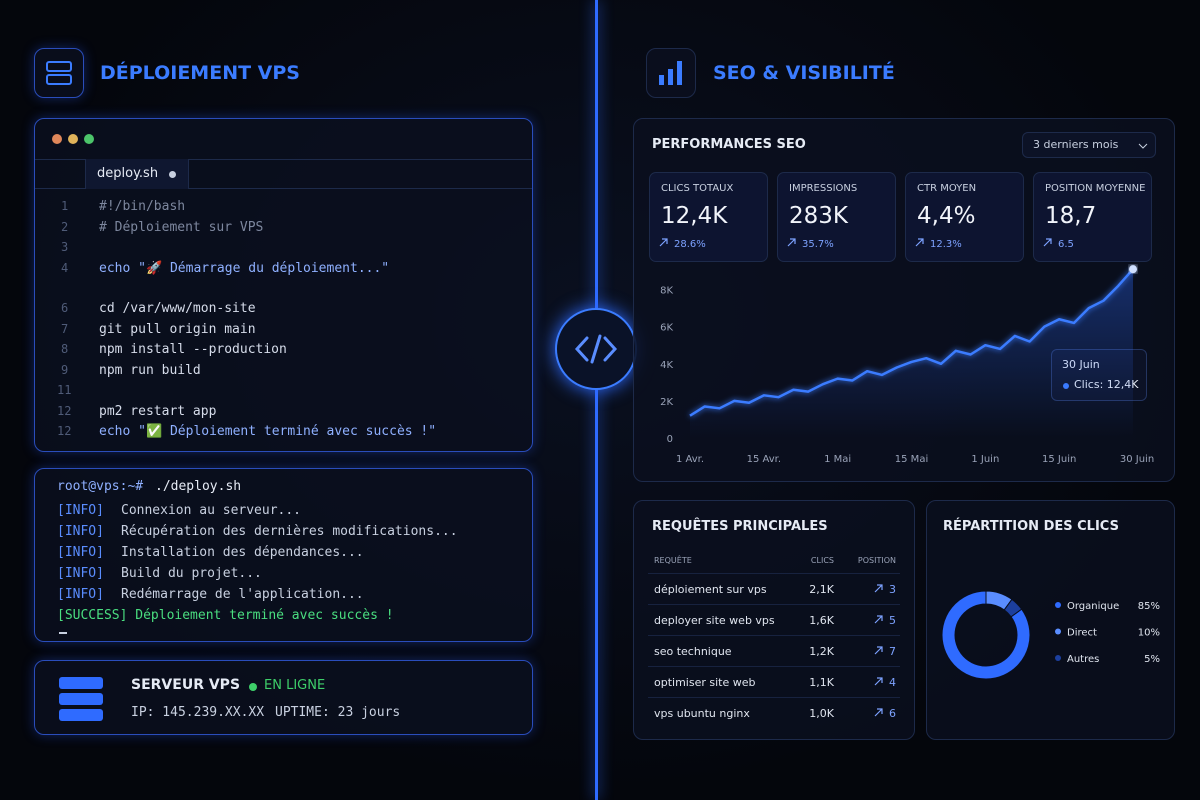 This screenshot has height=800, width=1200. I want to click on kpi-label: CLICS TOTAUX, so click(697, 188).